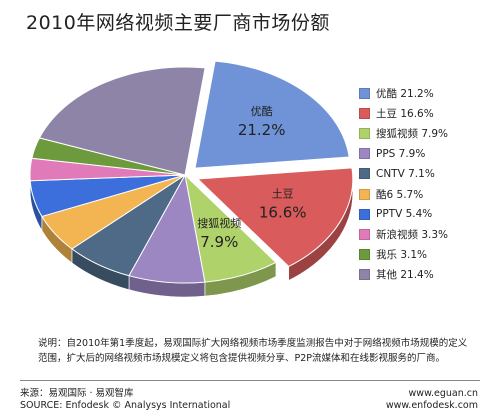 This screenshot has width=500, height=416. What do you see at coordinates (405, 275) in the screenshot?
I see `legend-label: 其他 21.4%` at bounding box center [405, 275].